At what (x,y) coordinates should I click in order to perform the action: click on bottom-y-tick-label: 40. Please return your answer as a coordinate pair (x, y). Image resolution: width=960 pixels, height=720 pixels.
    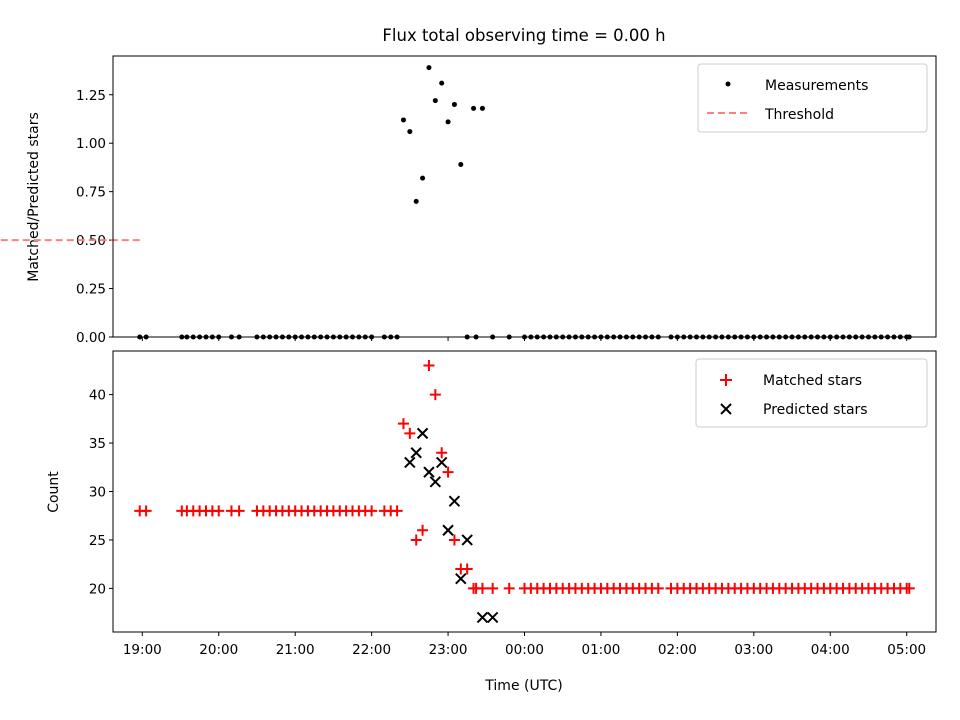
    Looking at the image, I should click on (97, 396).